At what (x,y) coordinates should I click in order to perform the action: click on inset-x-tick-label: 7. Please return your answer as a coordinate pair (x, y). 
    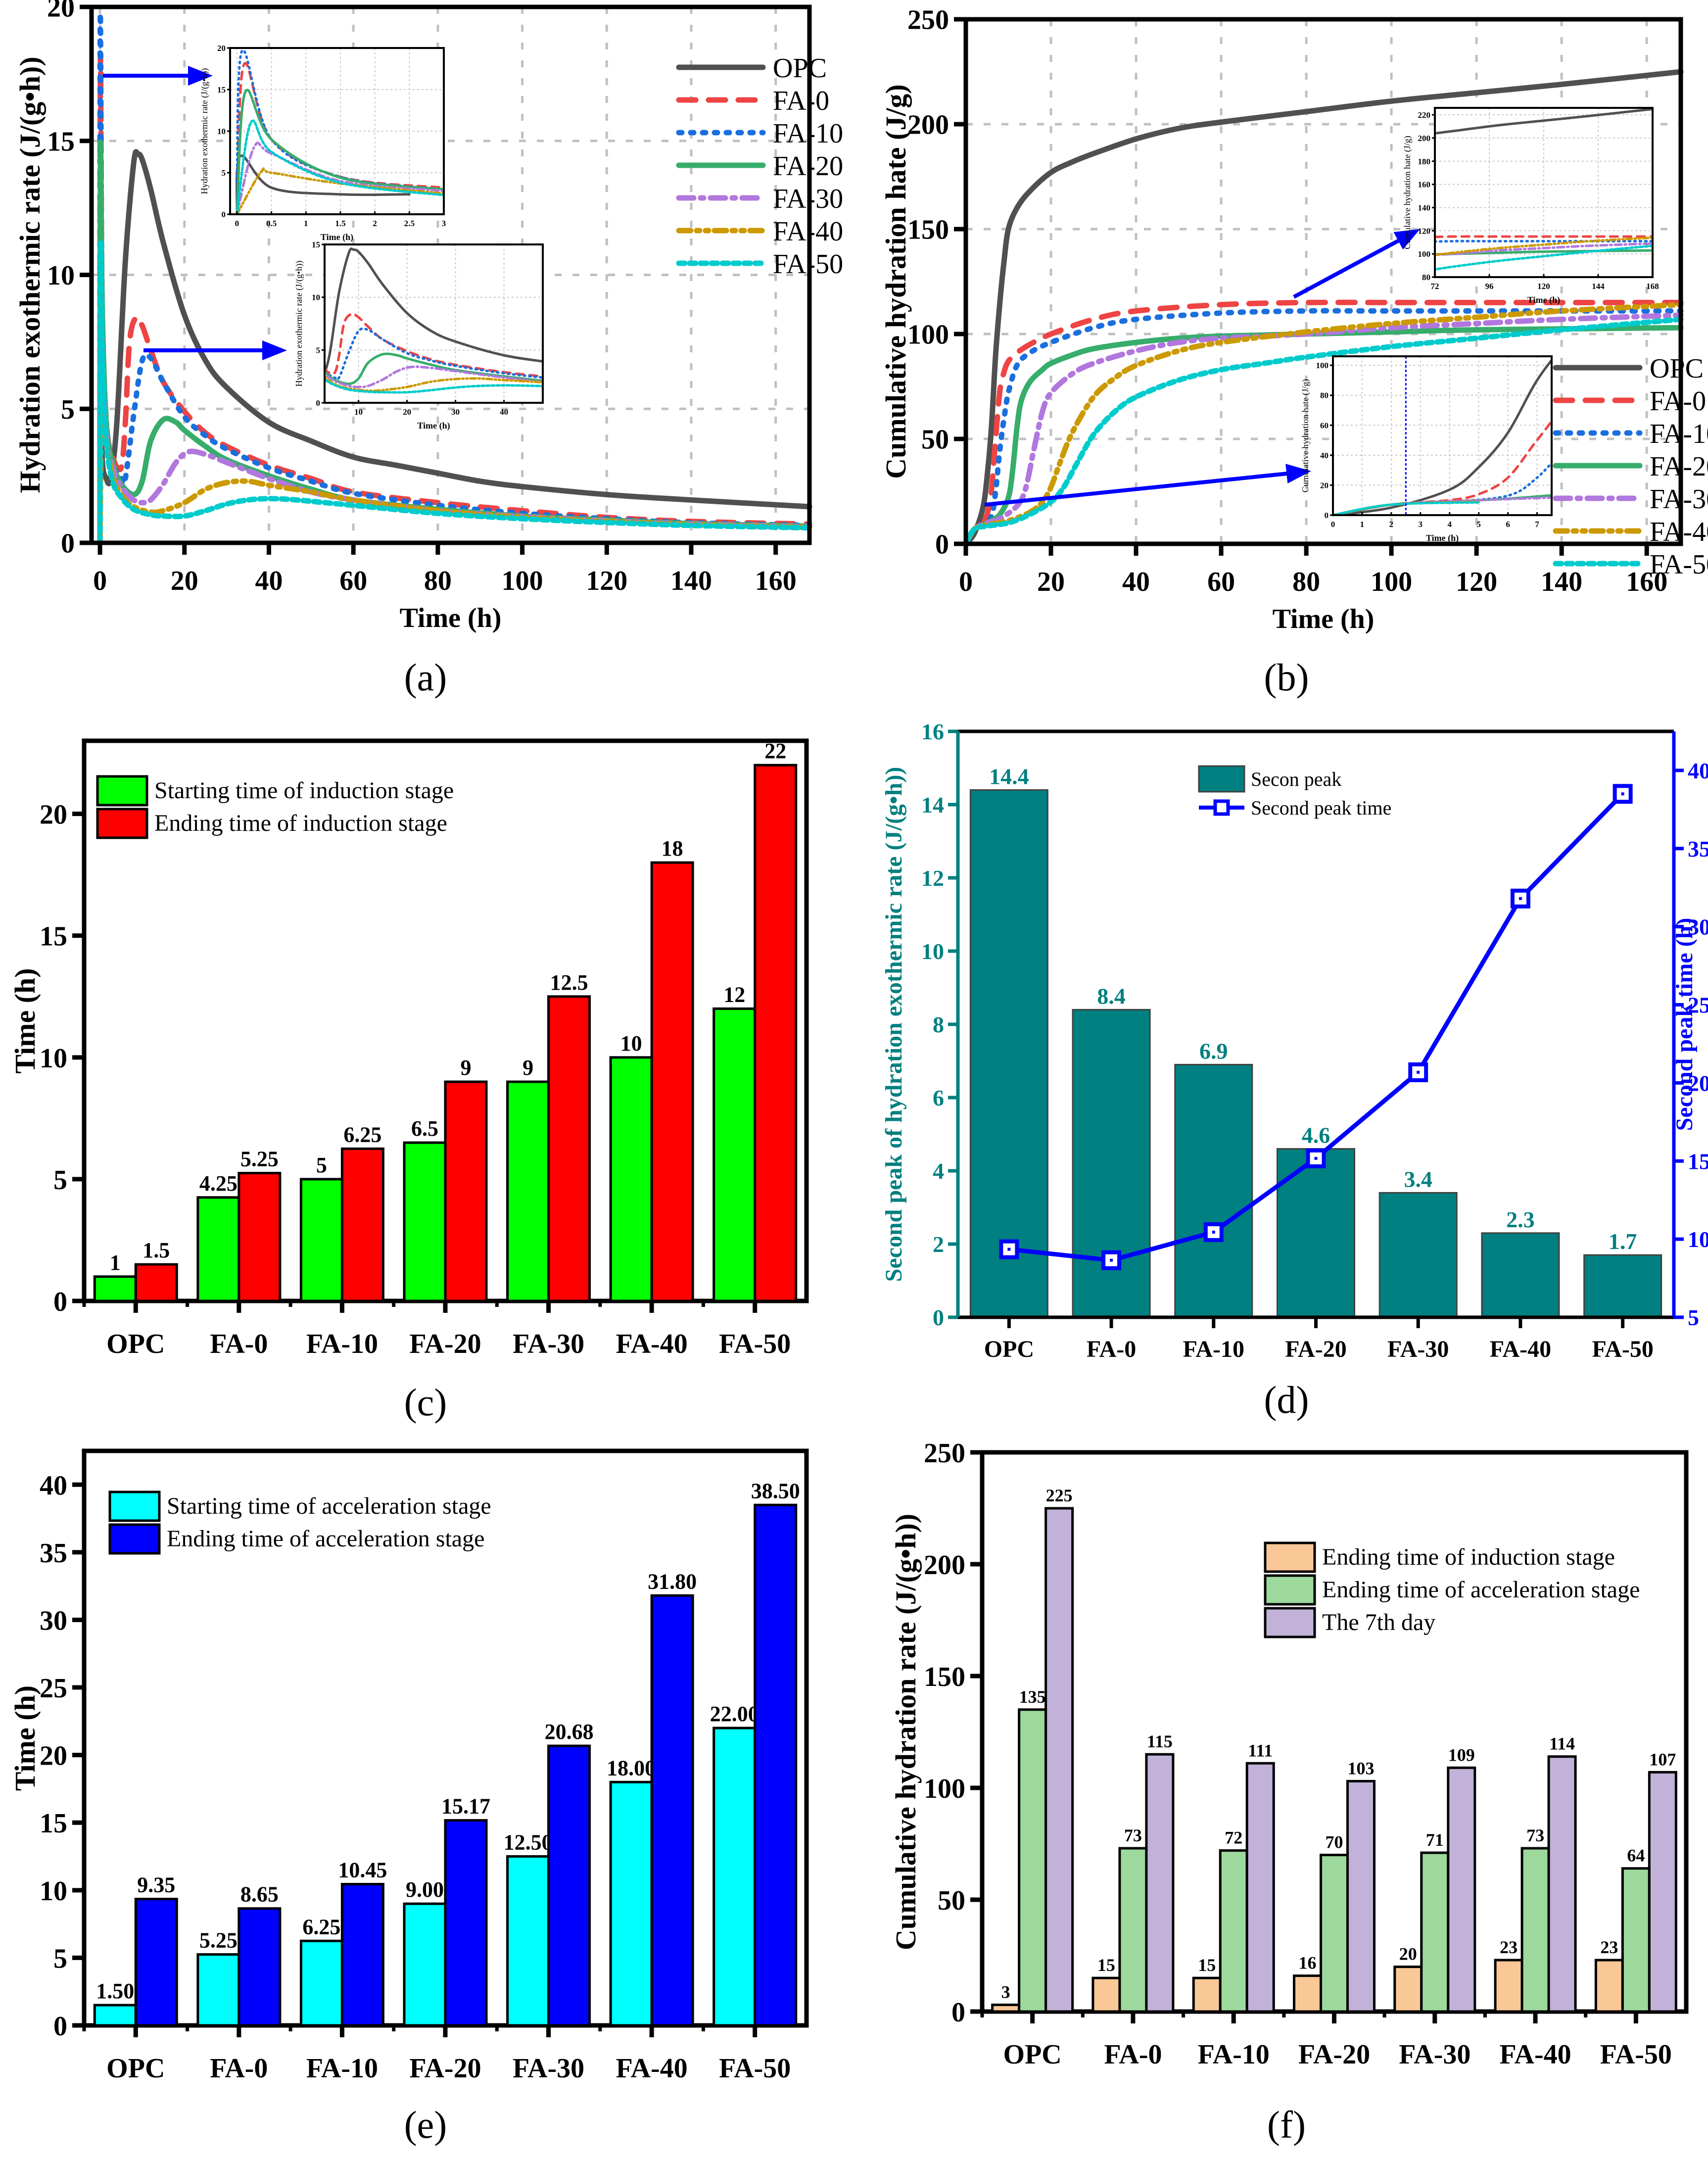
    Looking at the image, I should click on (1537, 525).